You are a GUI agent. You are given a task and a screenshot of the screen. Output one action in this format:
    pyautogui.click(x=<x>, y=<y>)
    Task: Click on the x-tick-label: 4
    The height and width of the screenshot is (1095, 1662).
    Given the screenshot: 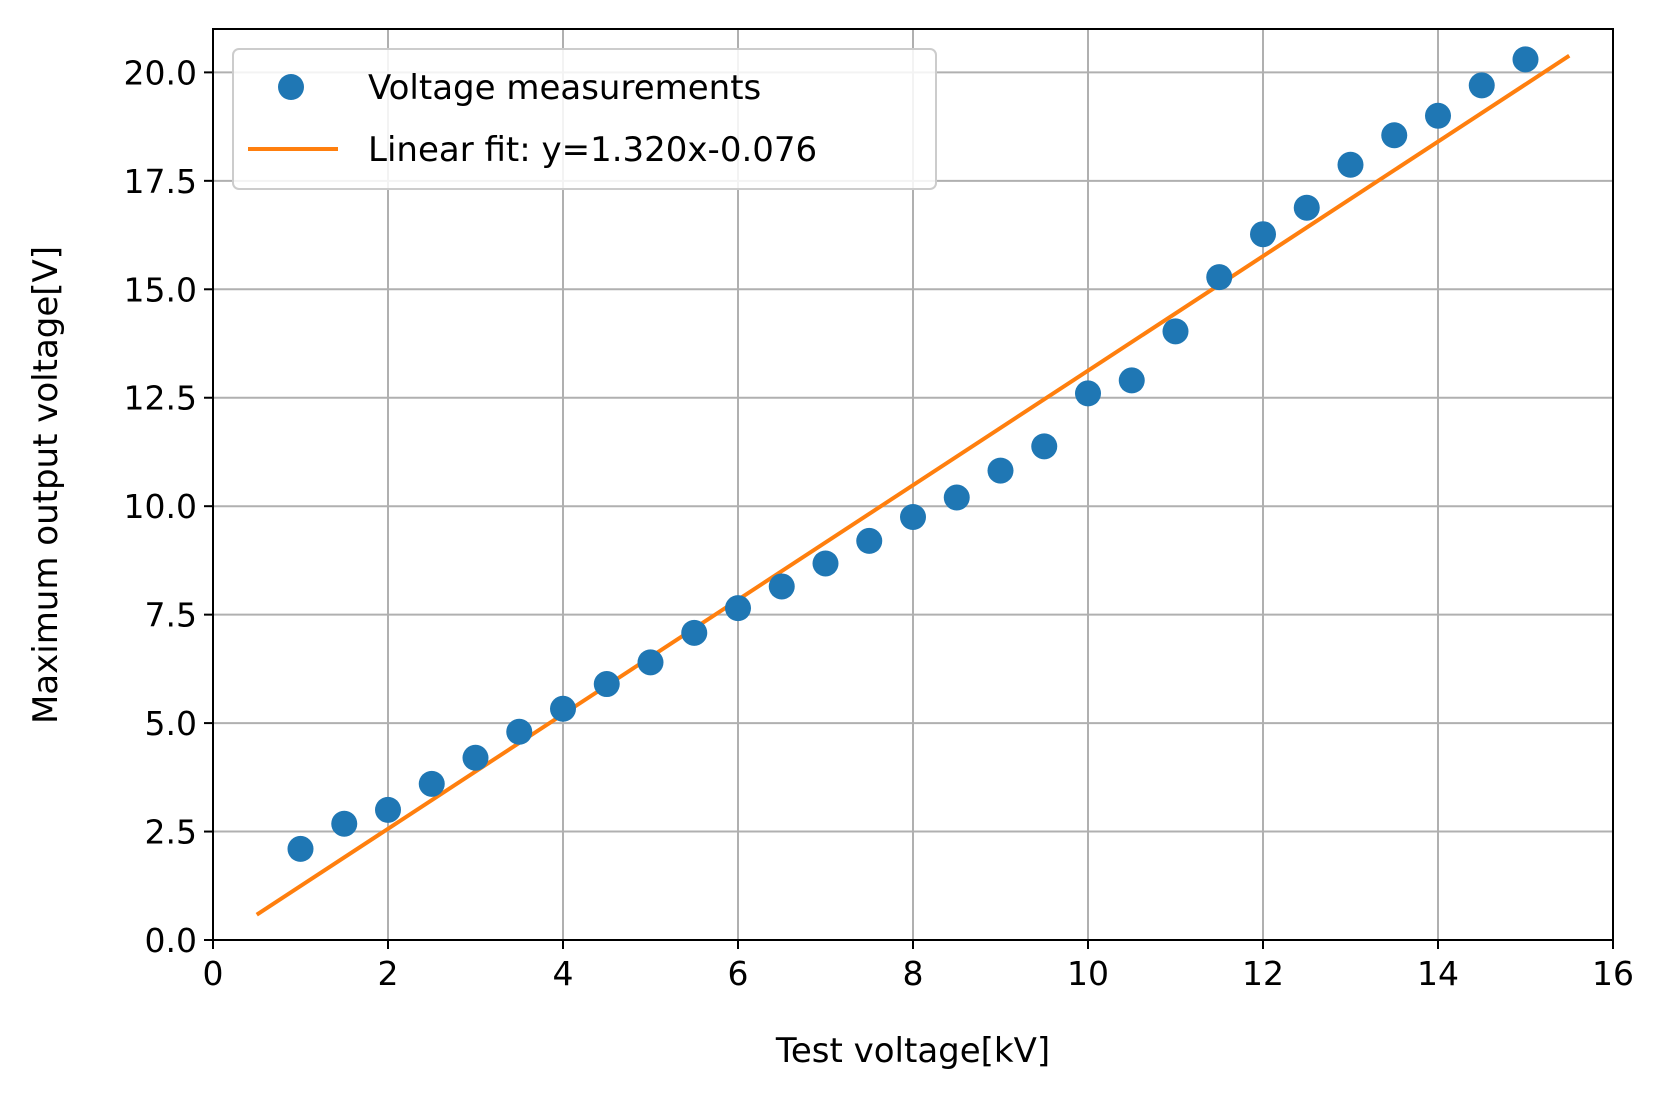 What is the action you would take?
    pyautogui.click(x=563, y=973)
    